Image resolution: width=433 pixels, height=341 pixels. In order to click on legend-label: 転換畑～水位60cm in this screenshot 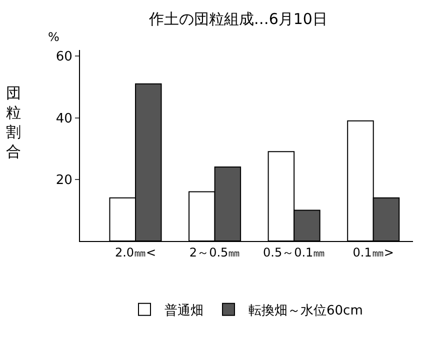, I will do `click(305, 311)`.